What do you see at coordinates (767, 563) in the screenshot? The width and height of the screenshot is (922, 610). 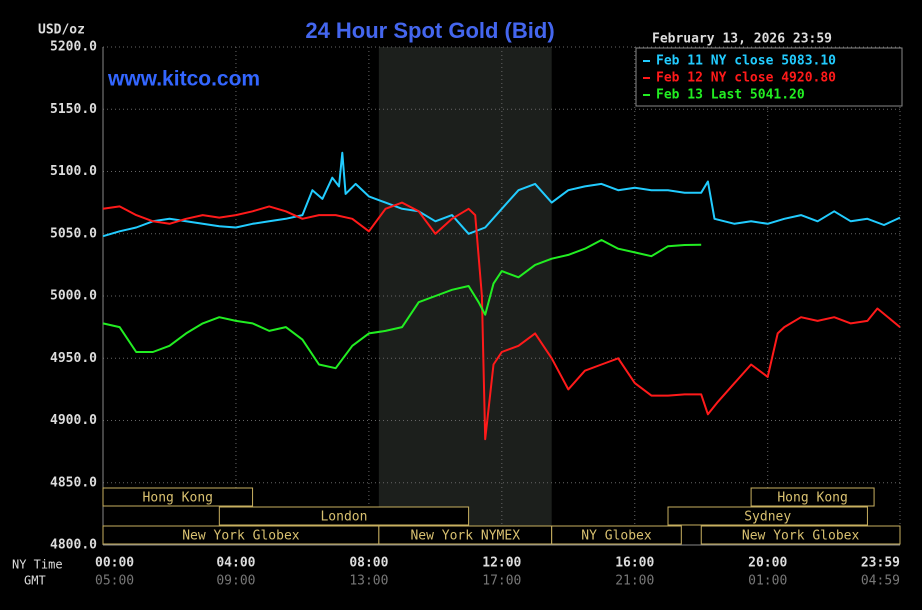 I see `x-tick-label: 20:00` at bounding box center [767, 563].